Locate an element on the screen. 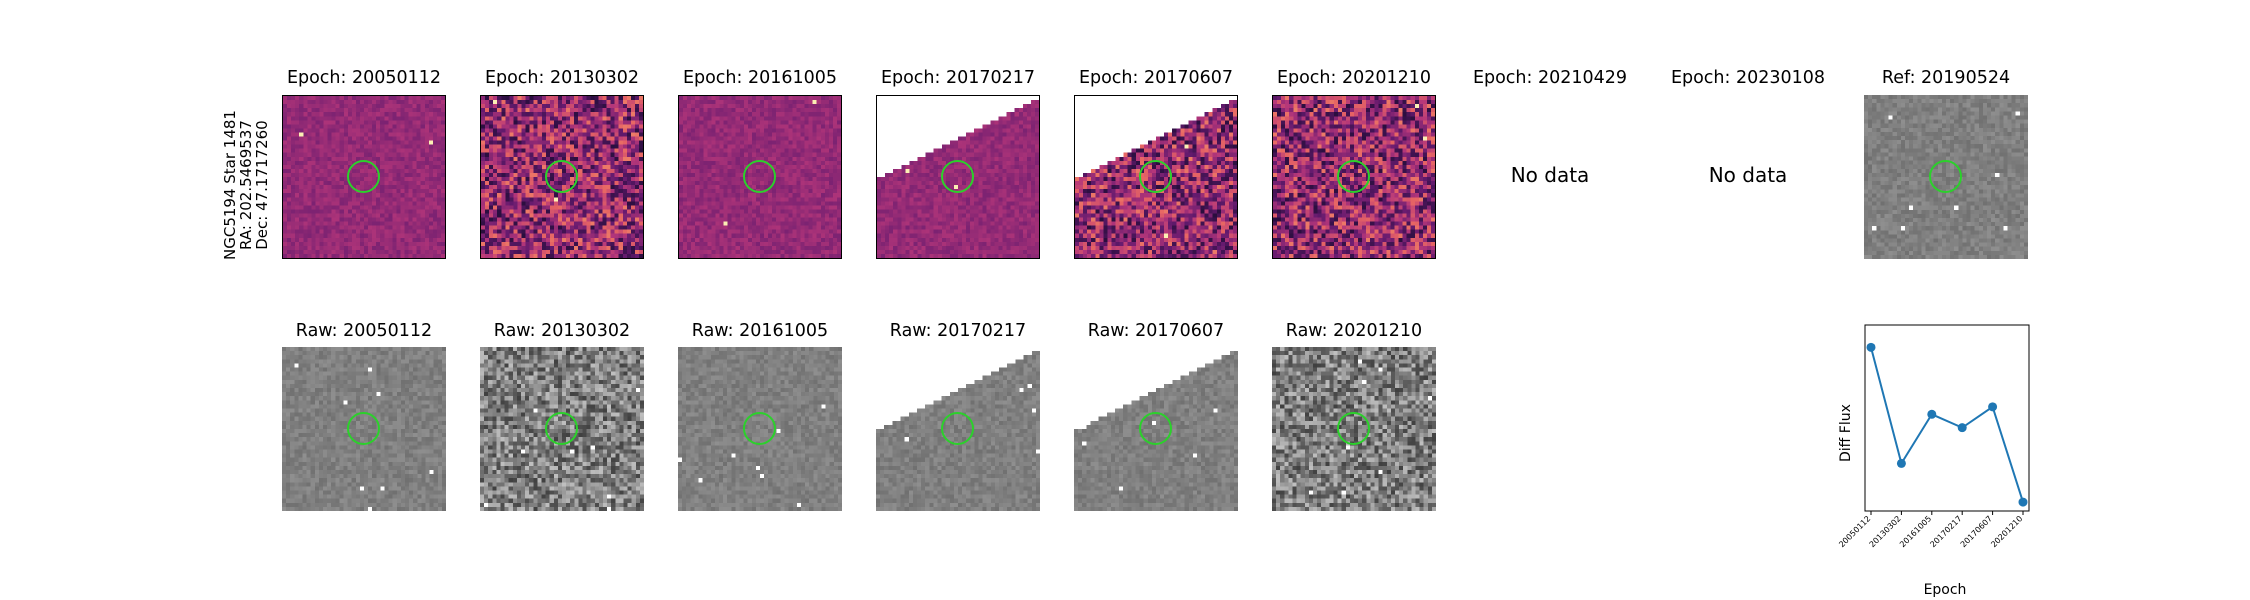 The height and width of the screenshot is (600, 2250). diff-title-7: Epoch: 20230108 is located at coordinates (1748, 78).